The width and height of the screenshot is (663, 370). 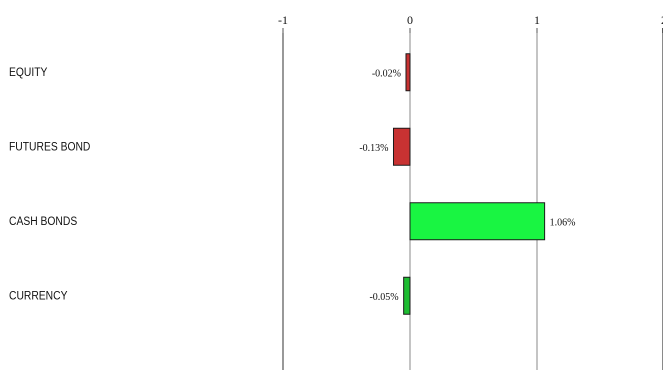 I want to click on data-label: 1.06%, so click(x=563, y=222).